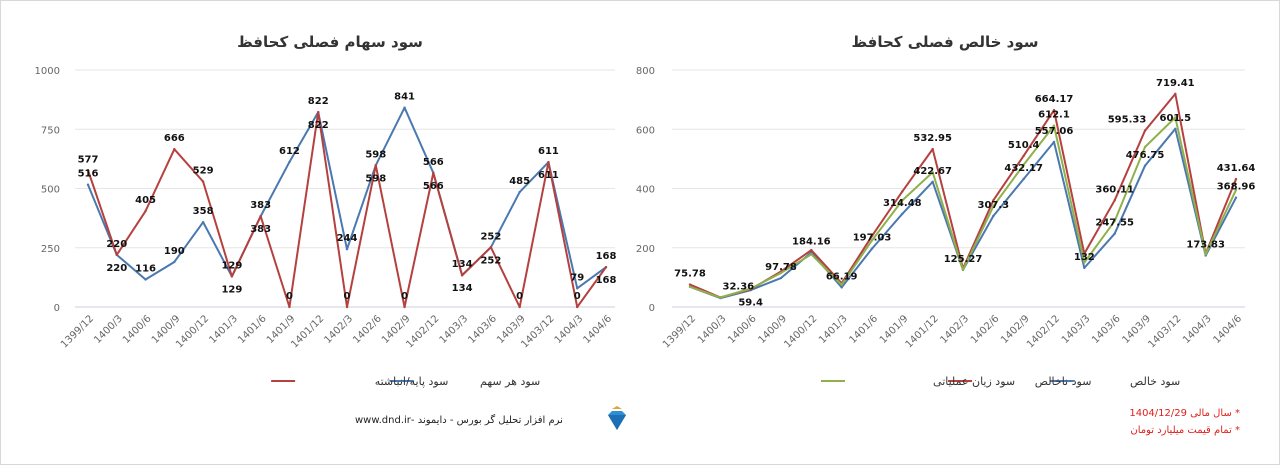 This screenshot has height=465, width=1280. Describe the element at coordinates (88, 159) in the screenshot. I see `data-label: 577` at that location.